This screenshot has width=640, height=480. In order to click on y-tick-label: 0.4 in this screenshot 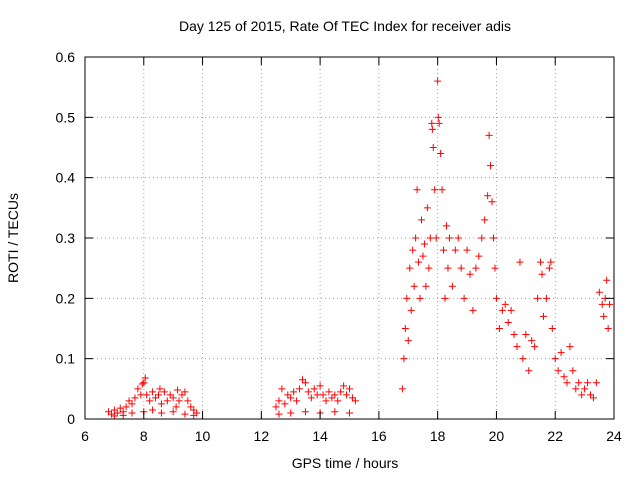, I will do `click(66, 178)`.